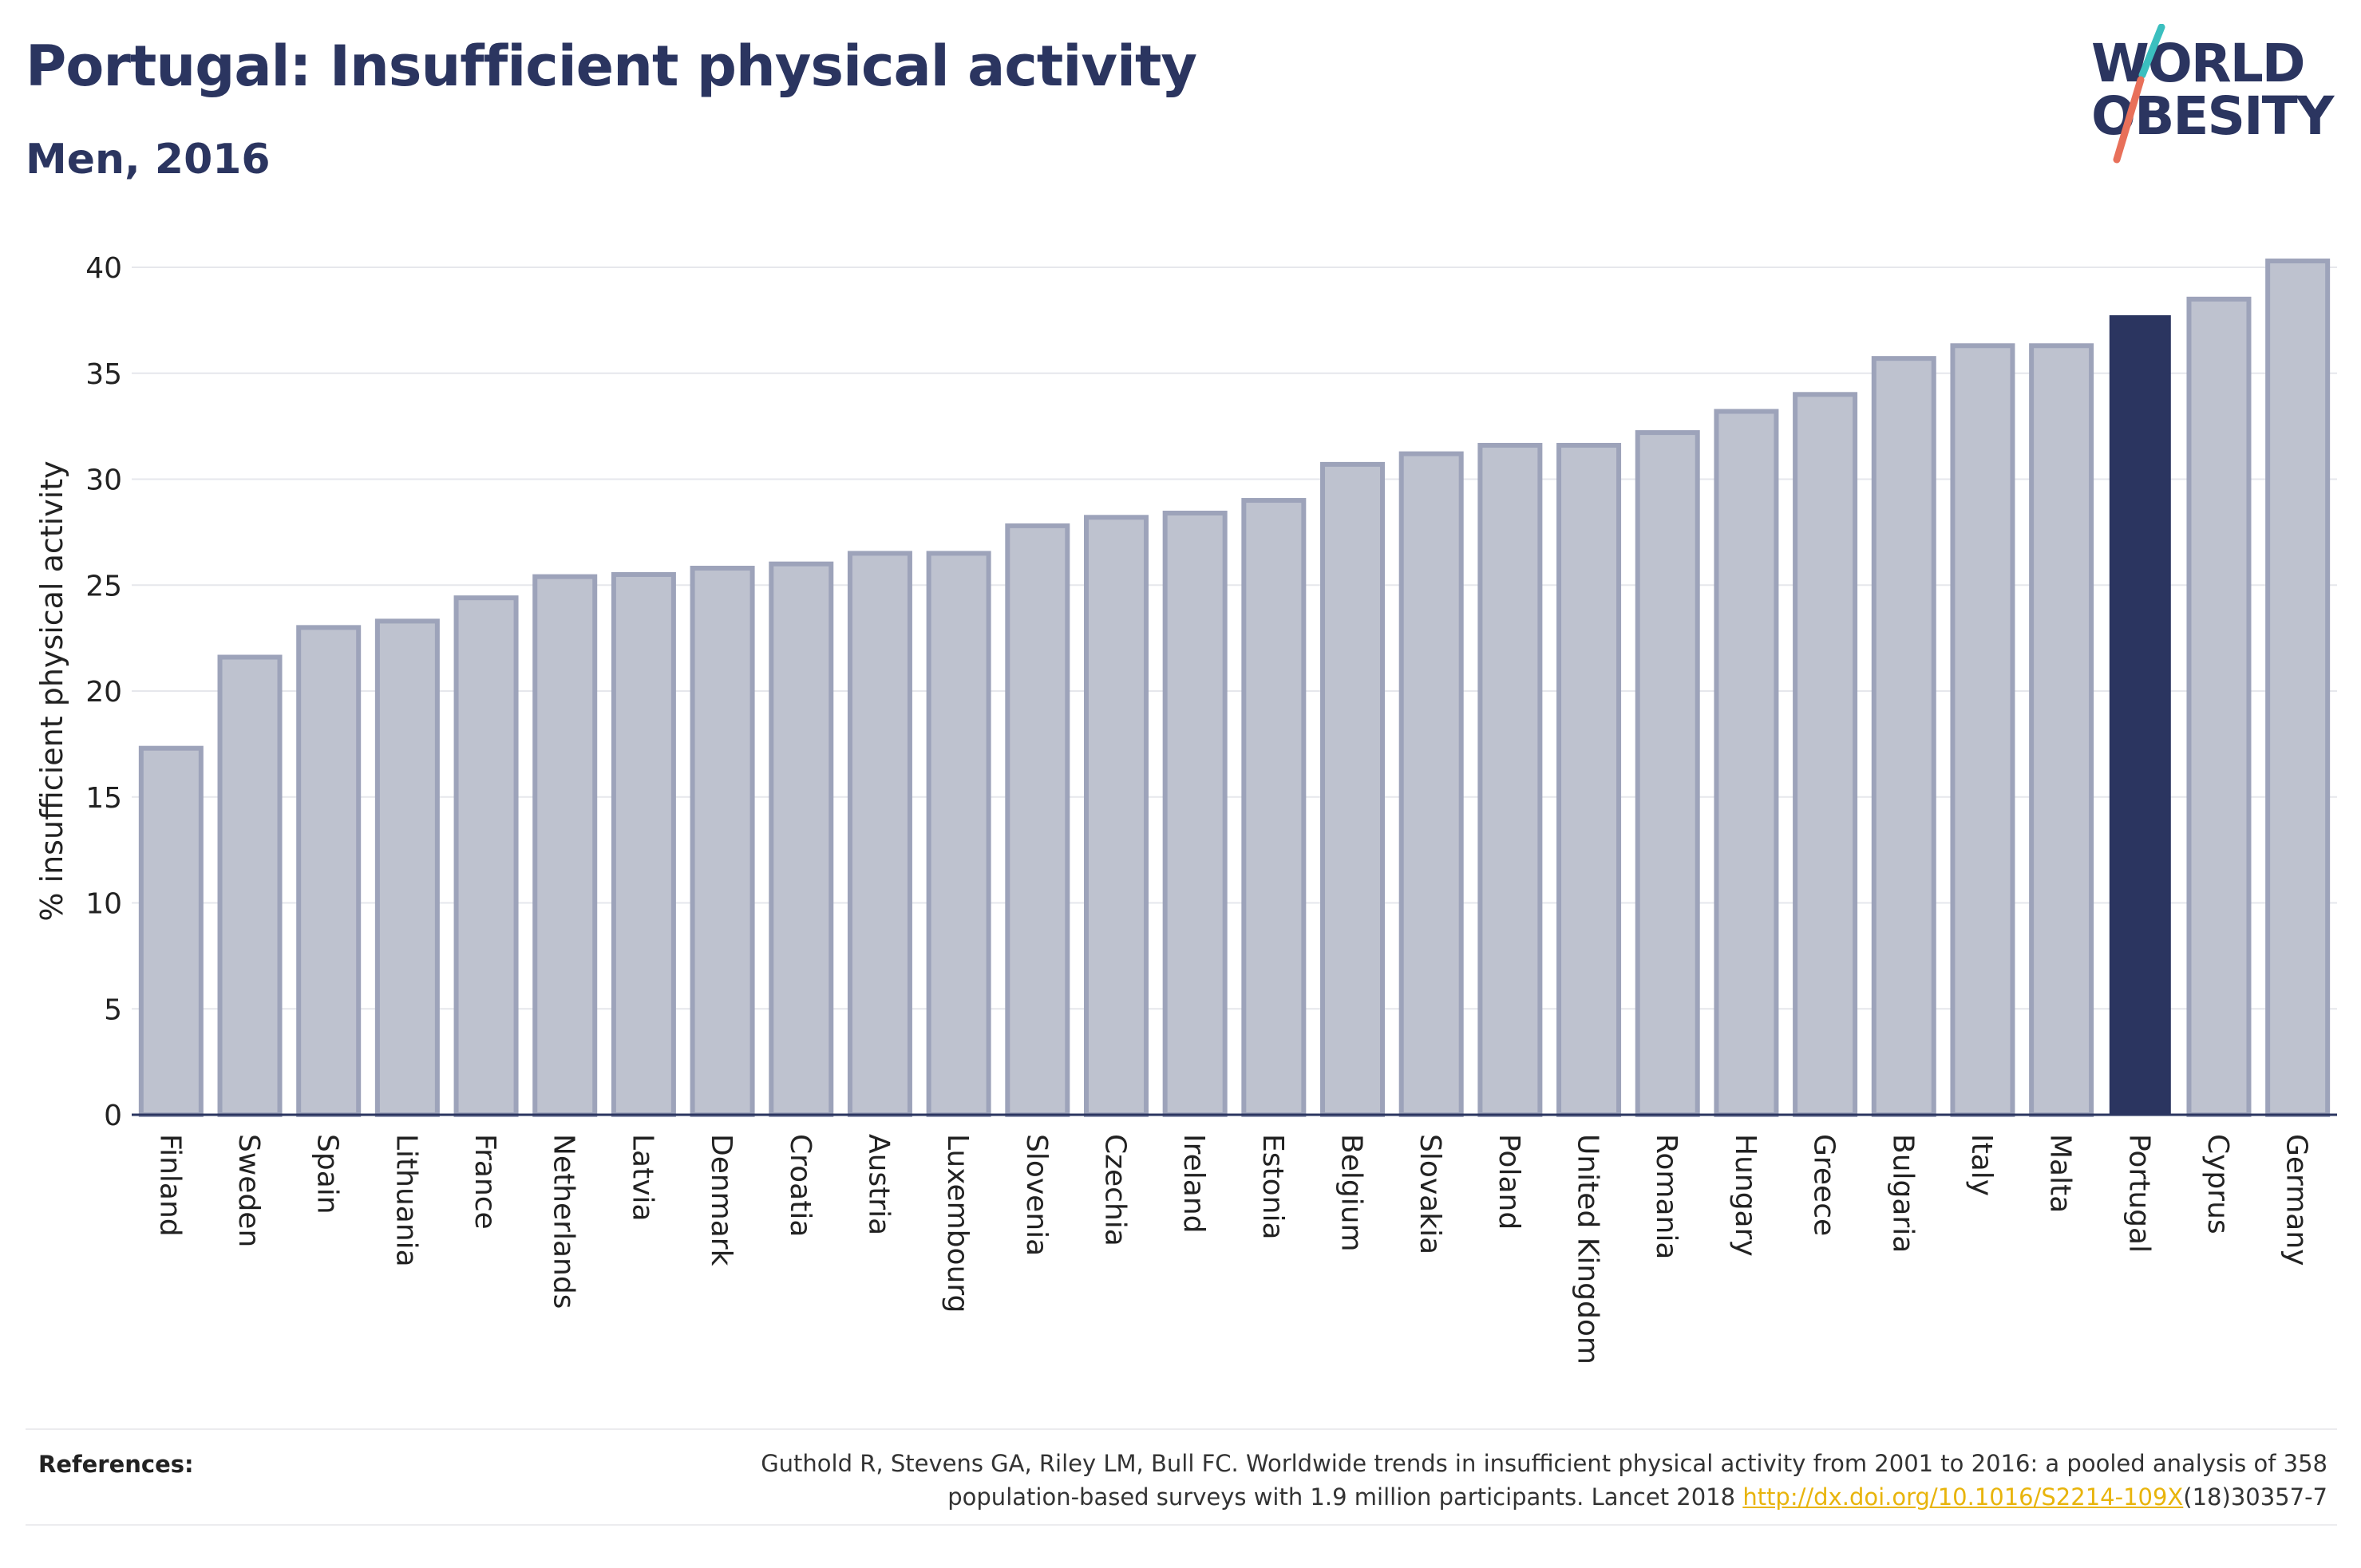  What do you see at coordinates (116, 1464) in the screenshot?
I see `references-label: References:` at bounding box center [116, 1464].